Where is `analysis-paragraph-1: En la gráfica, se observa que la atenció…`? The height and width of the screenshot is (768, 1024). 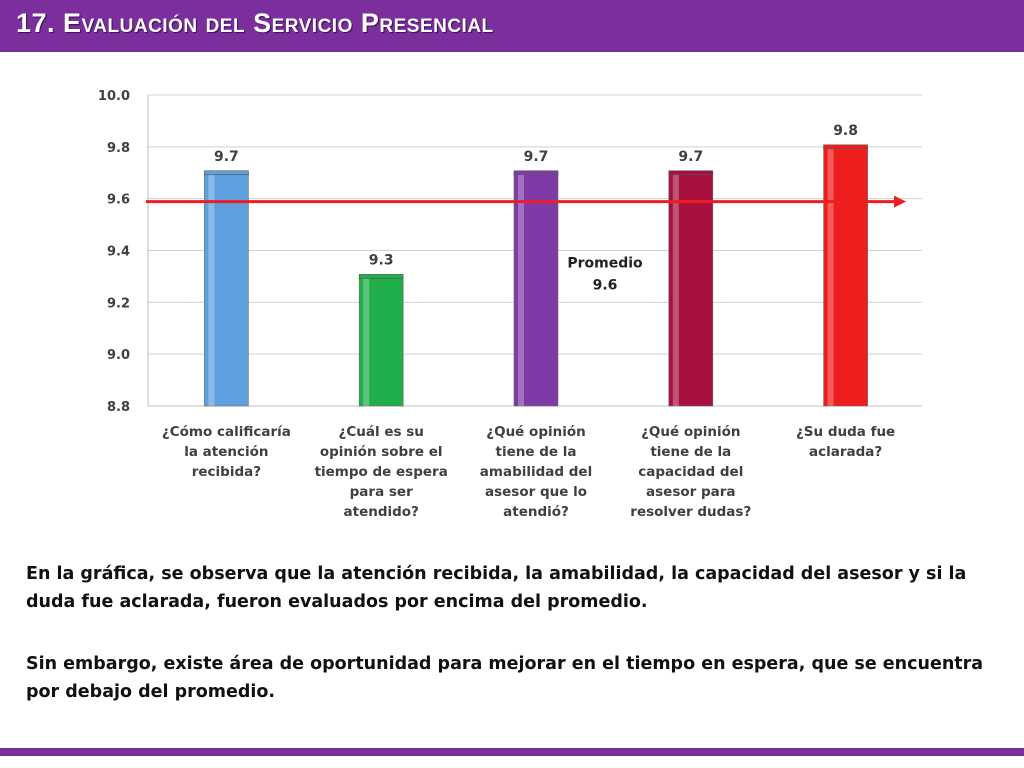
analysis-paragraph-1: En la gráfica, se observa que la atenció… is located at coordinates (496, 588).